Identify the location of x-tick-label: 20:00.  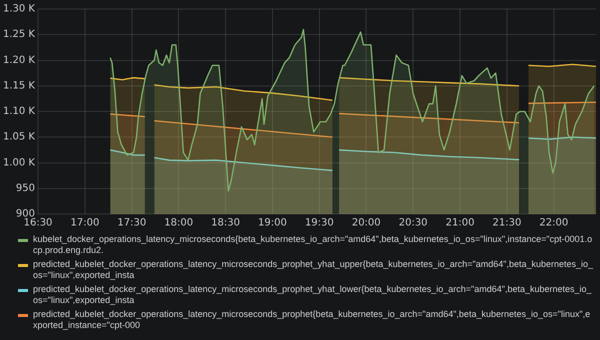
(366, 223).